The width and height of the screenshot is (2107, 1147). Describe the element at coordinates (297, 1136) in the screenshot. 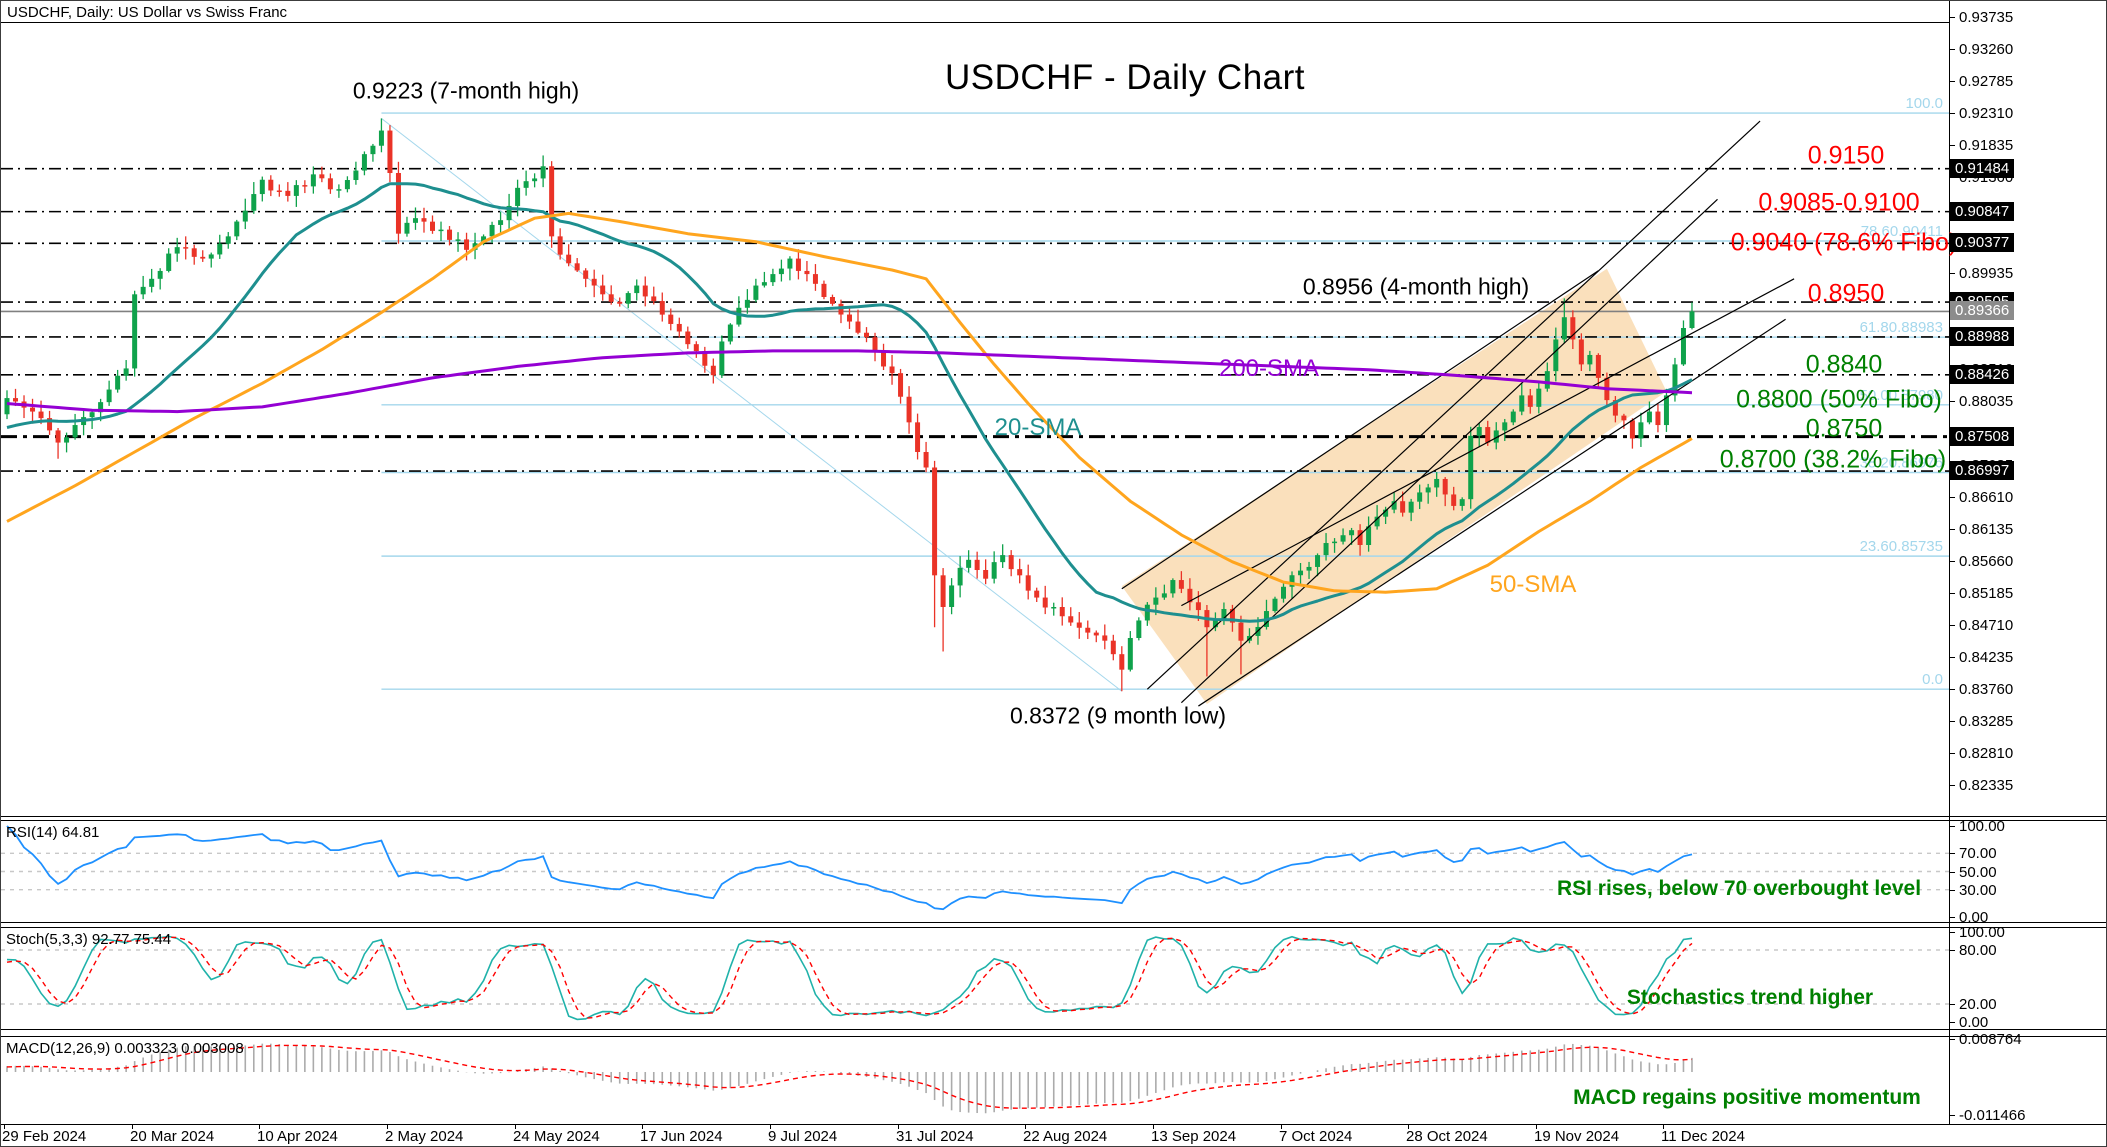

I see `date-label: 10 Apr 2024` at that location.